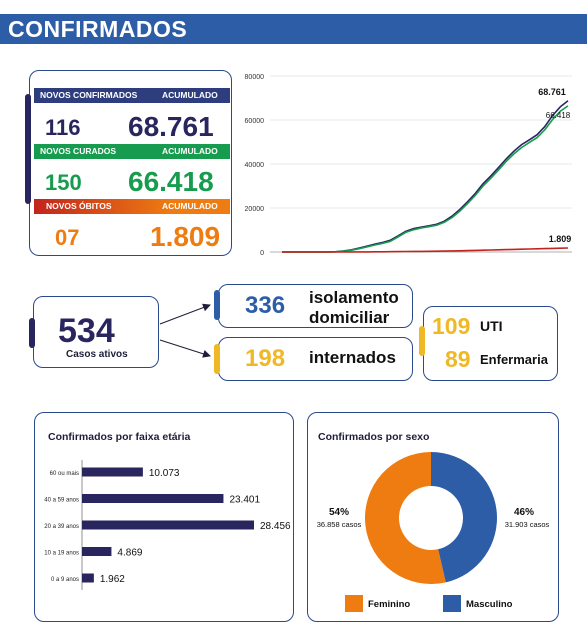 The width and height of the screenshot is (587, 629). Describe the element at coordinates (560, 239) in the screenshot. I see `series-end-label-obitos: 1.809` at that location.